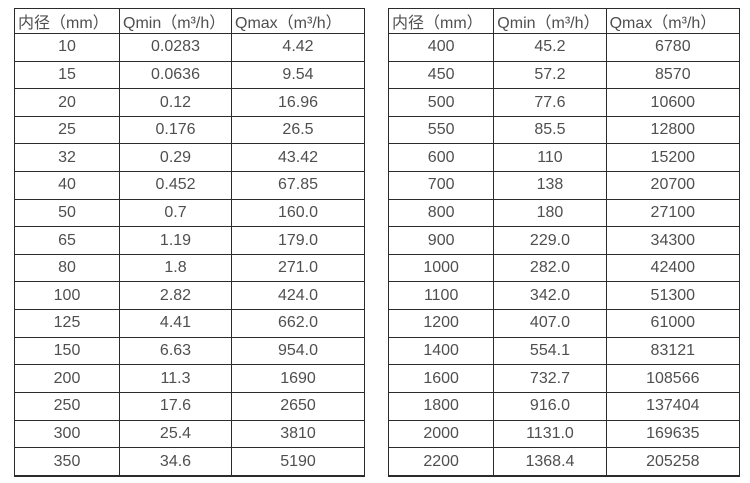 This screenshot has width=750, height=483. Describe the element at coordinates (441, 47) in the screenshot. I see `table-cell: 400` at that location.